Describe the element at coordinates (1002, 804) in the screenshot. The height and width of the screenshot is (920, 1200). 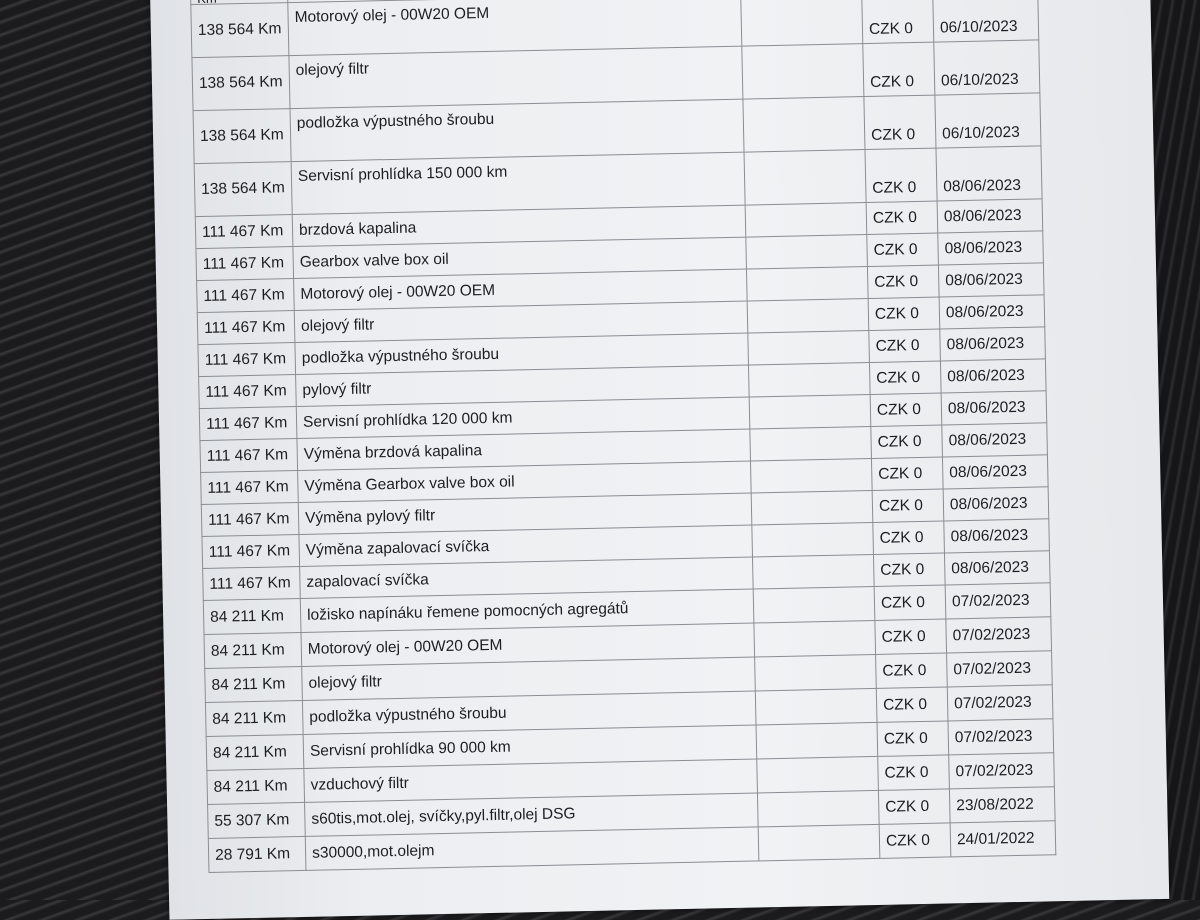
I see `date-cell: 23/08/2022` at that location.